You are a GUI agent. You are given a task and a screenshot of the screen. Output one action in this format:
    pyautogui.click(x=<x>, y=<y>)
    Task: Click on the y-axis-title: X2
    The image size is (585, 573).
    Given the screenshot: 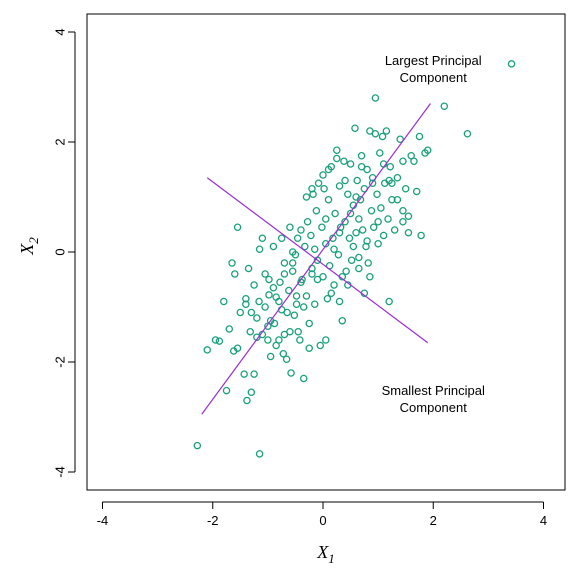 What is the action you would take?
    pyautogui.click(x=29, y=246)
    